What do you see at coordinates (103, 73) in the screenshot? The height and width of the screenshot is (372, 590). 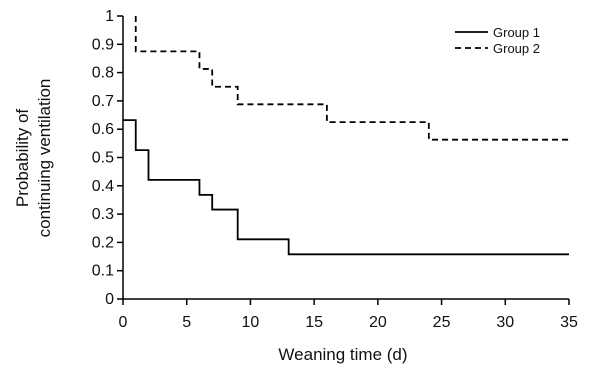 I see `y-tick-label: 0.8` at bounding box center [103, 73].